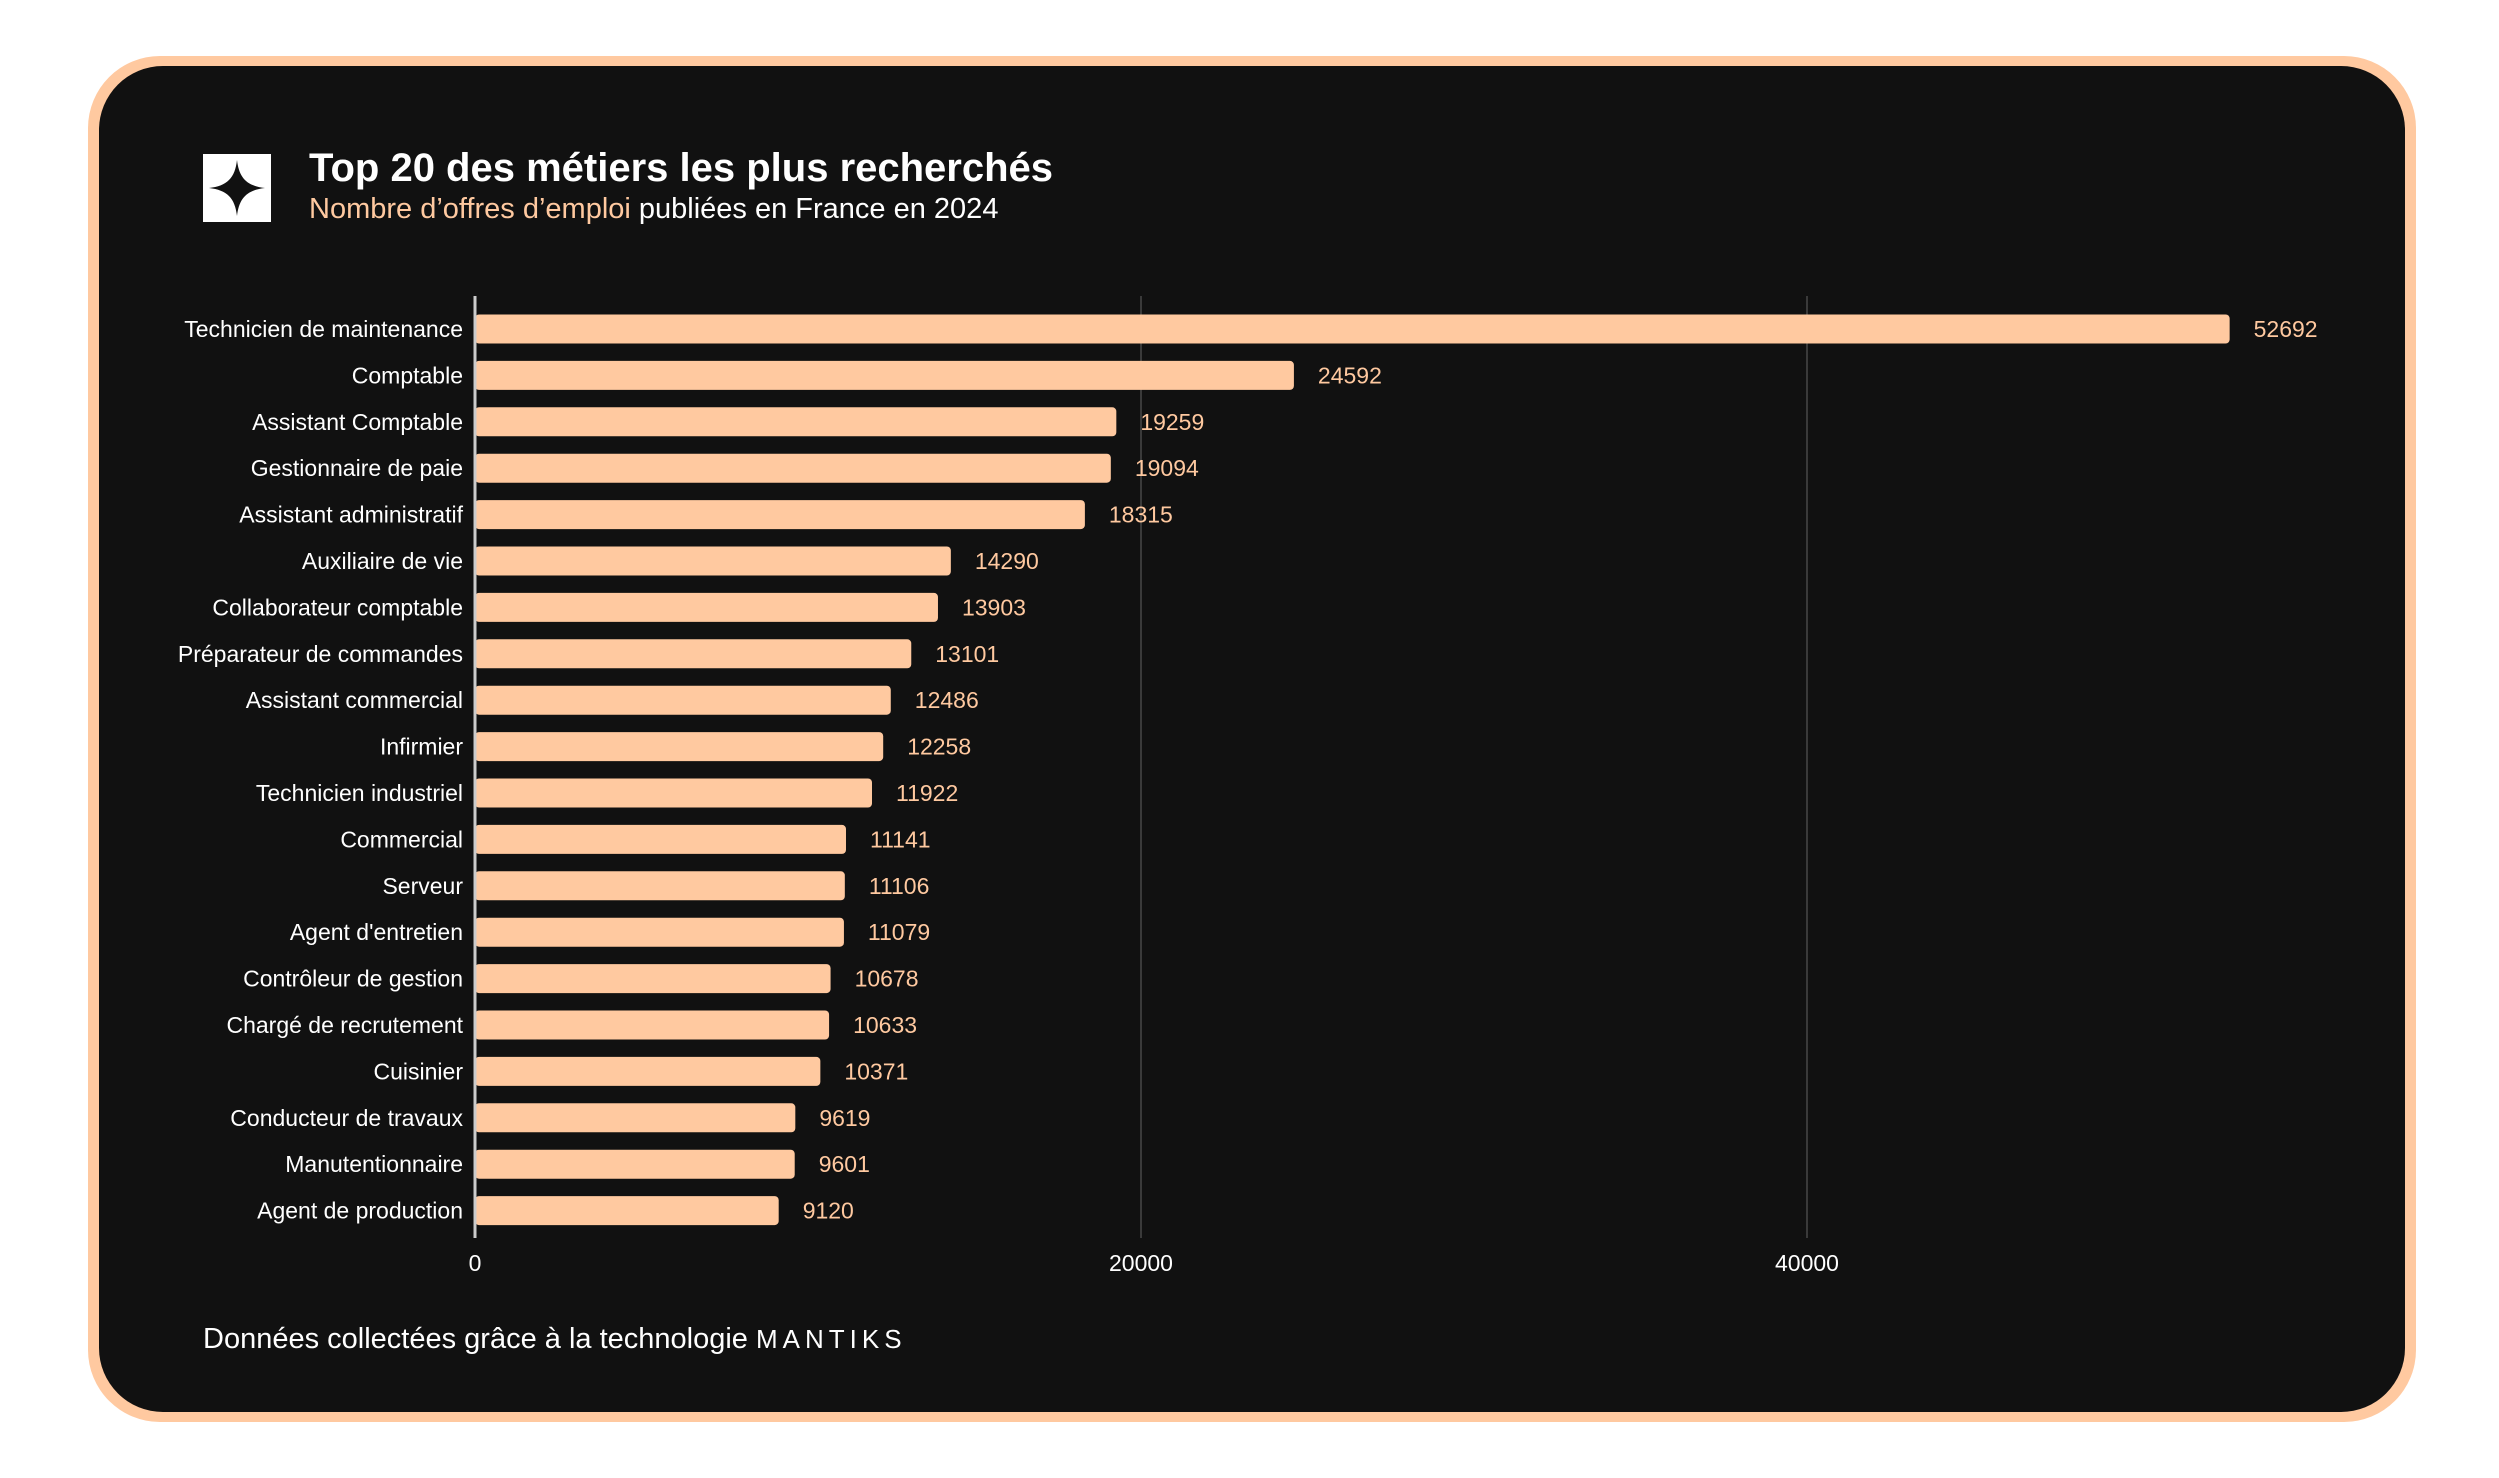 This screenshot has width=2499, height=1478. What do you see at coordinates (359, 793) in the screenshot?
I see `category-label: Technicien industriel` at bounding box center [359, 793].